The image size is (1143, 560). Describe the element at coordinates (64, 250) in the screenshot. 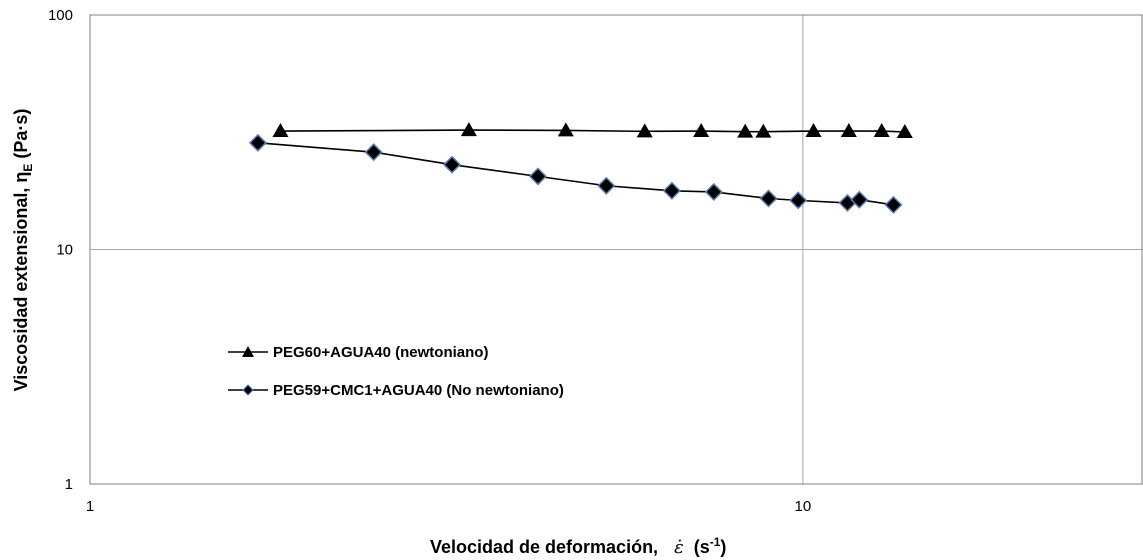

I see `y-tick-label: 10` at that location.